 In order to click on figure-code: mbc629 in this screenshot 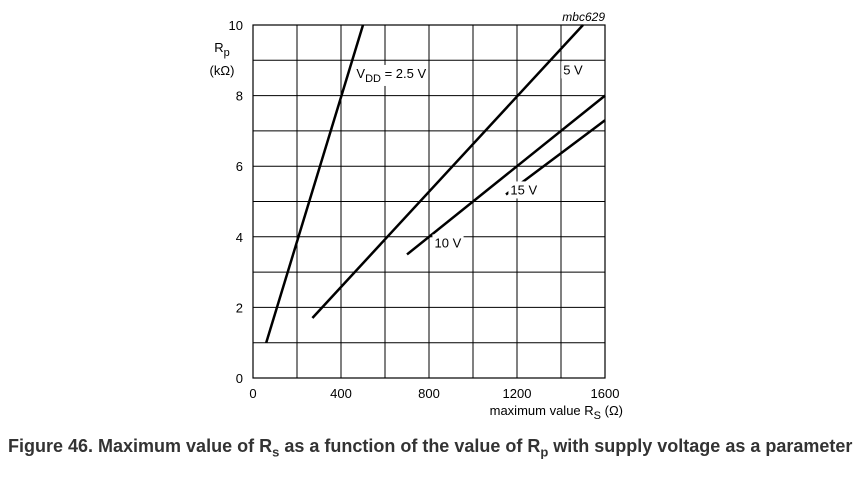, I will do `click(583, 17)`.